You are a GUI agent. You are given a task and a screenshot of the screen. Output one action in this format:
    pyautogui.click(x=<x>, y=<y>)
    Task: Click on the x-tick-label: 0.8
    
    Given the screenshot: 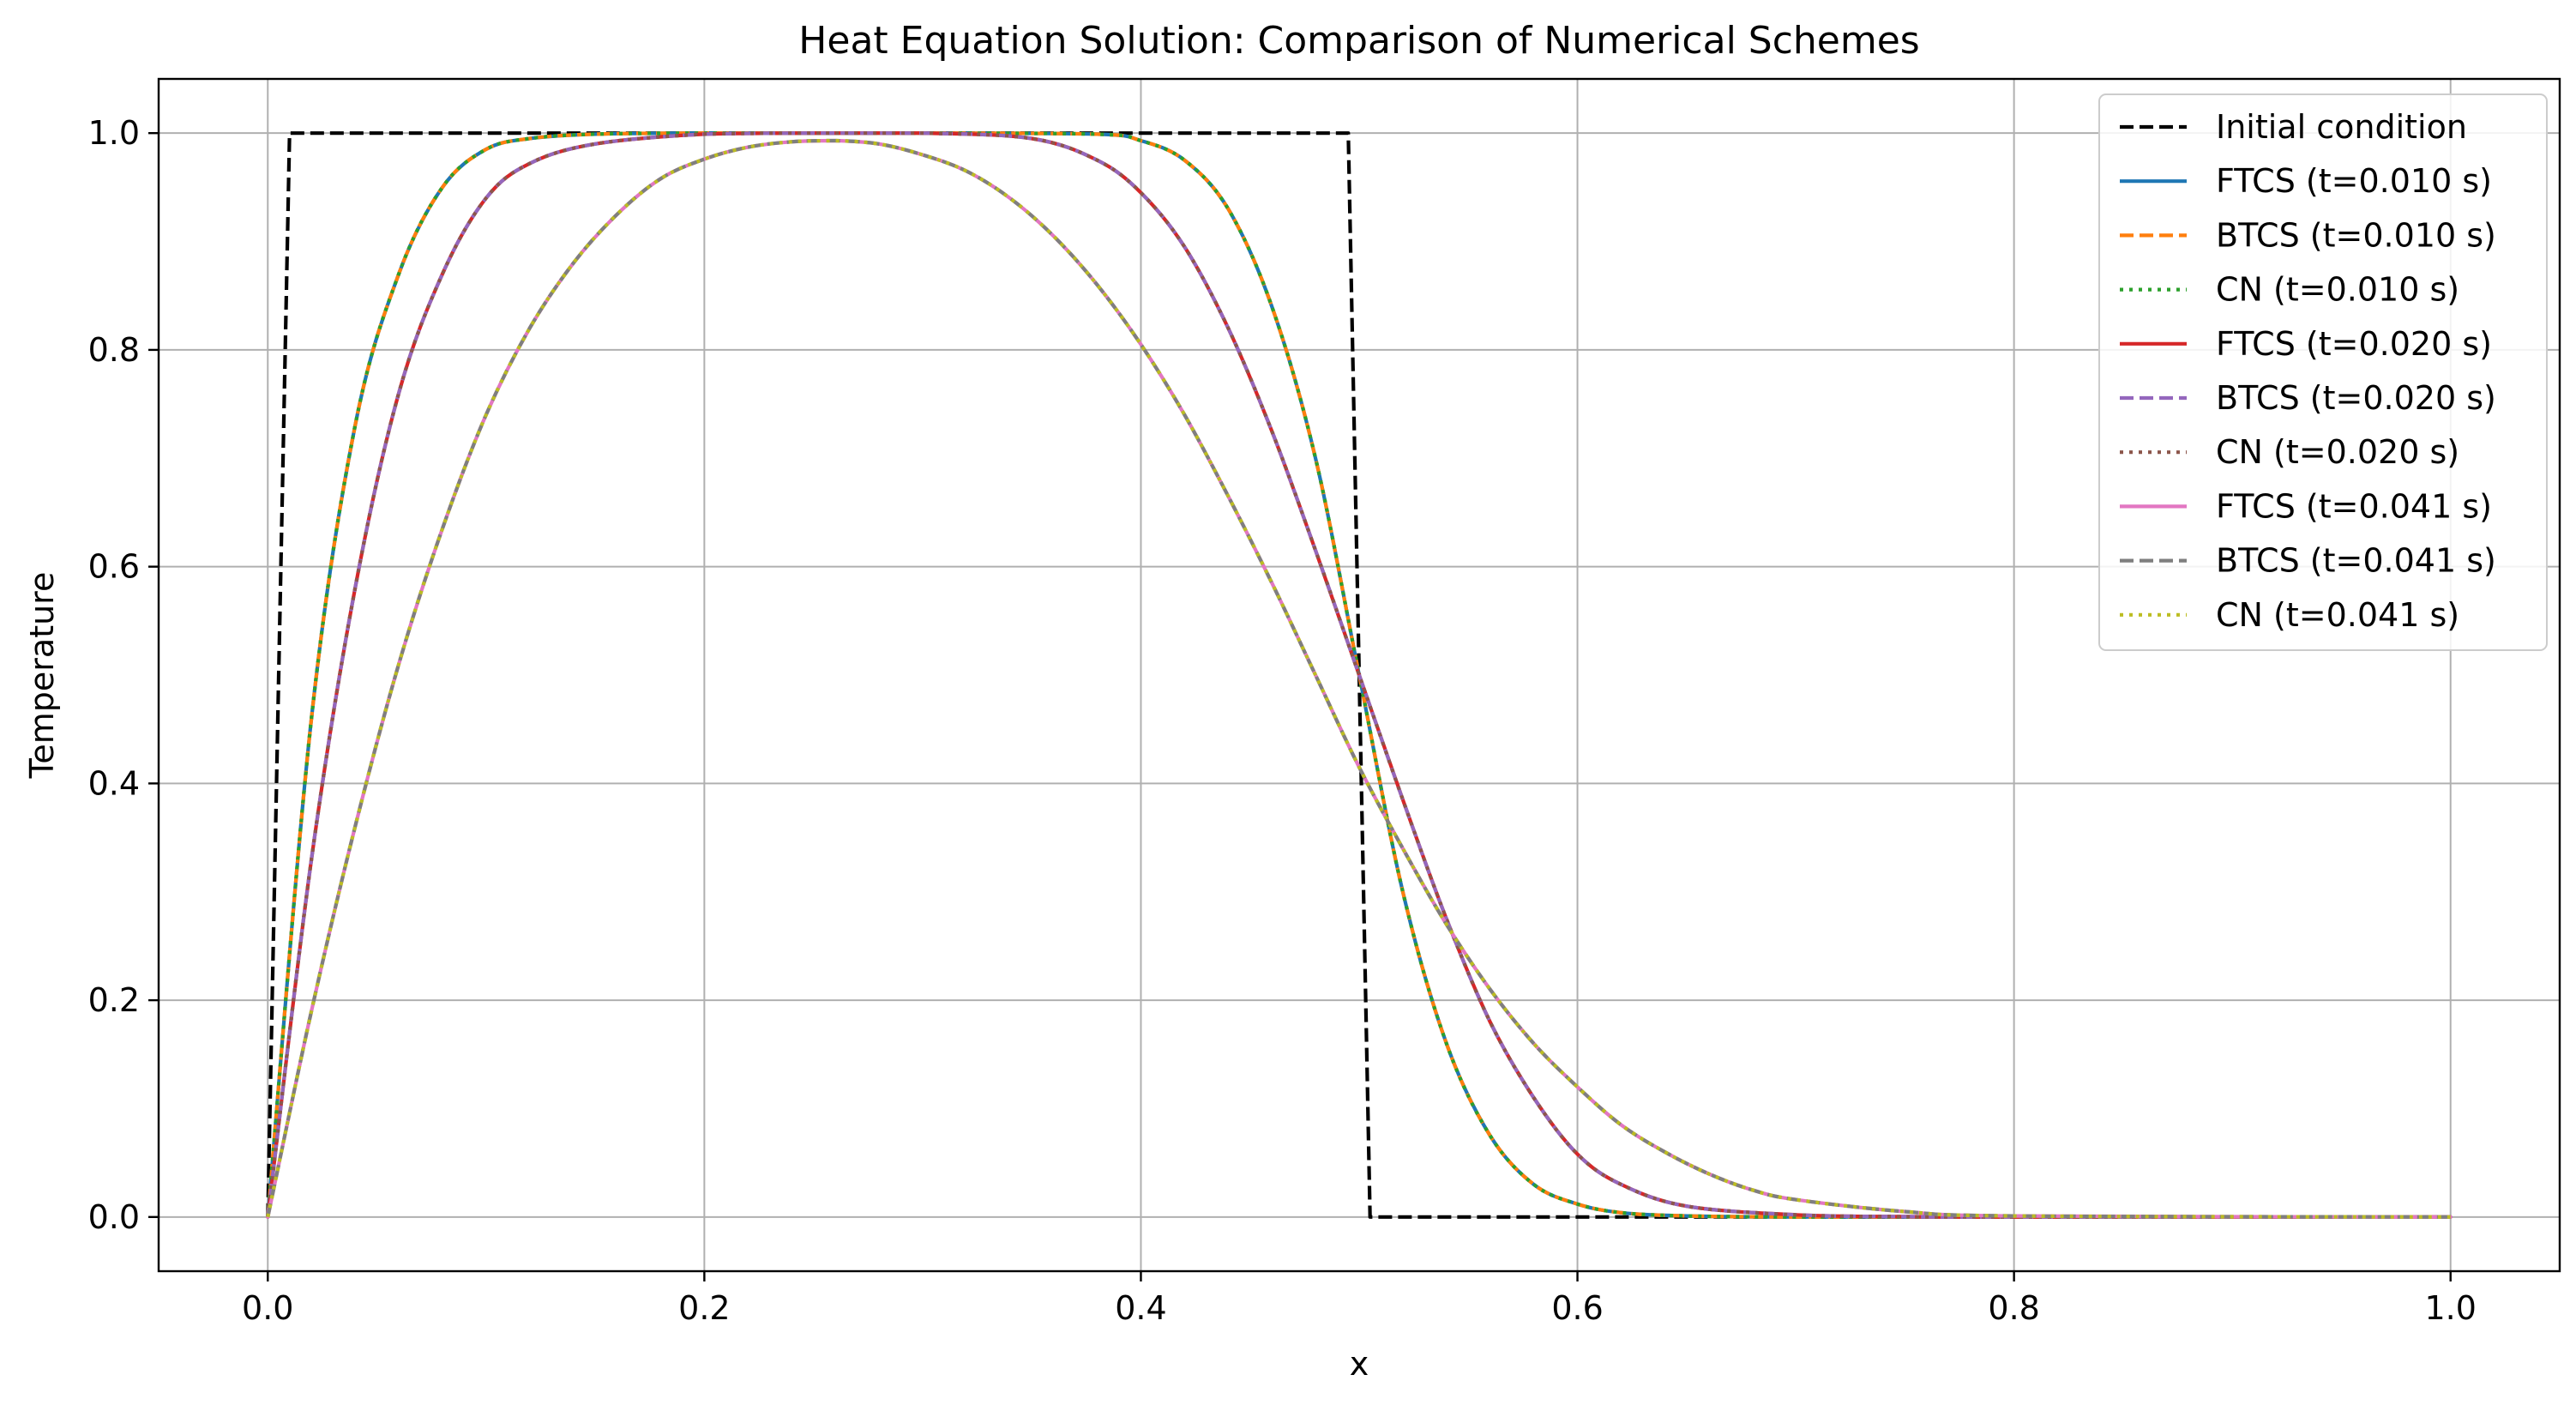 What is the action you would take?
    pyautogui.click(x=2014, y=1308)
    